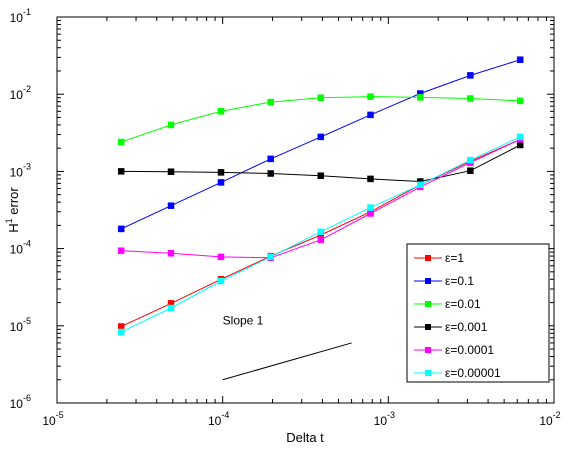  Describe the element at coordinates (305, 437) in the screenshot. I see `x-axis-label: Delta t` at that location.